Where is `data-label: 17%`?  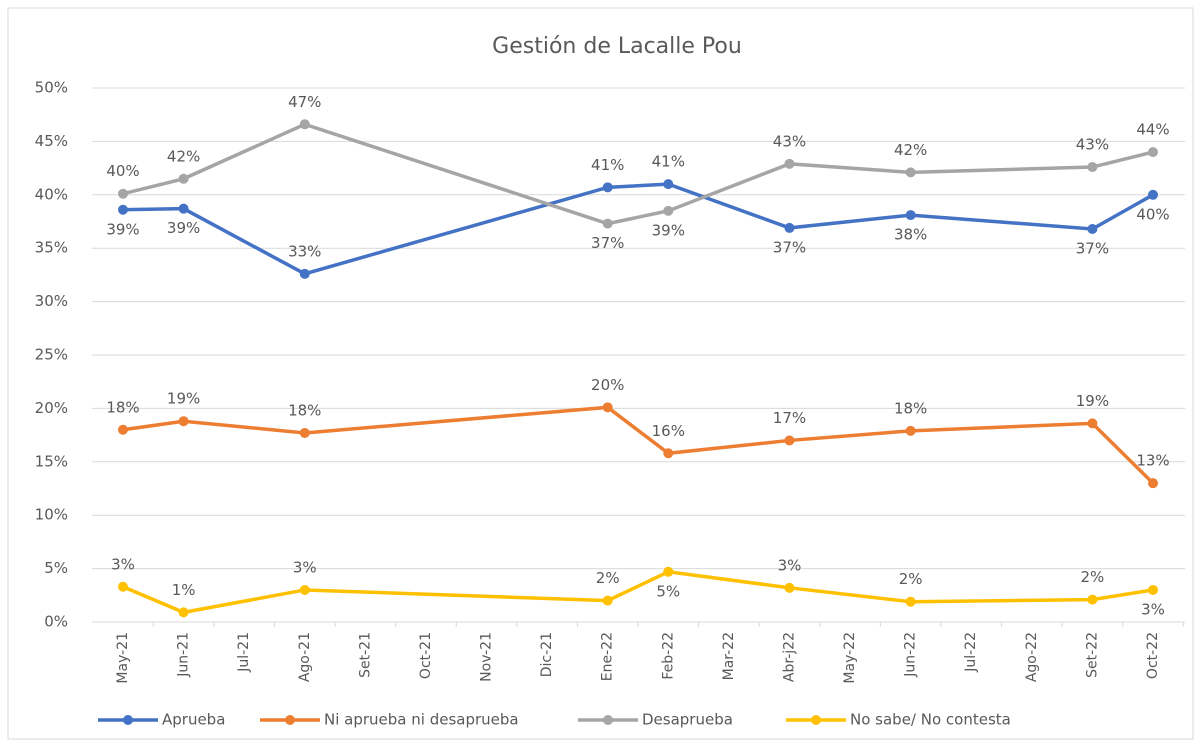 data-label: 17% is located at coordinates (789, 418).